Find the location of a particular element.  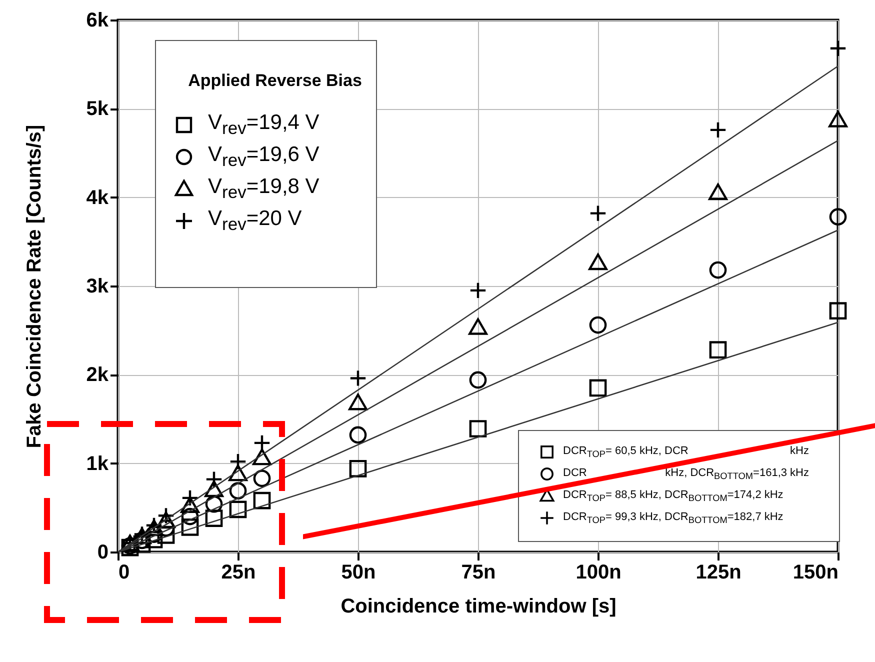

legend-label: V$_{rev}$=19,8 V is located at coordinates (264, 189).